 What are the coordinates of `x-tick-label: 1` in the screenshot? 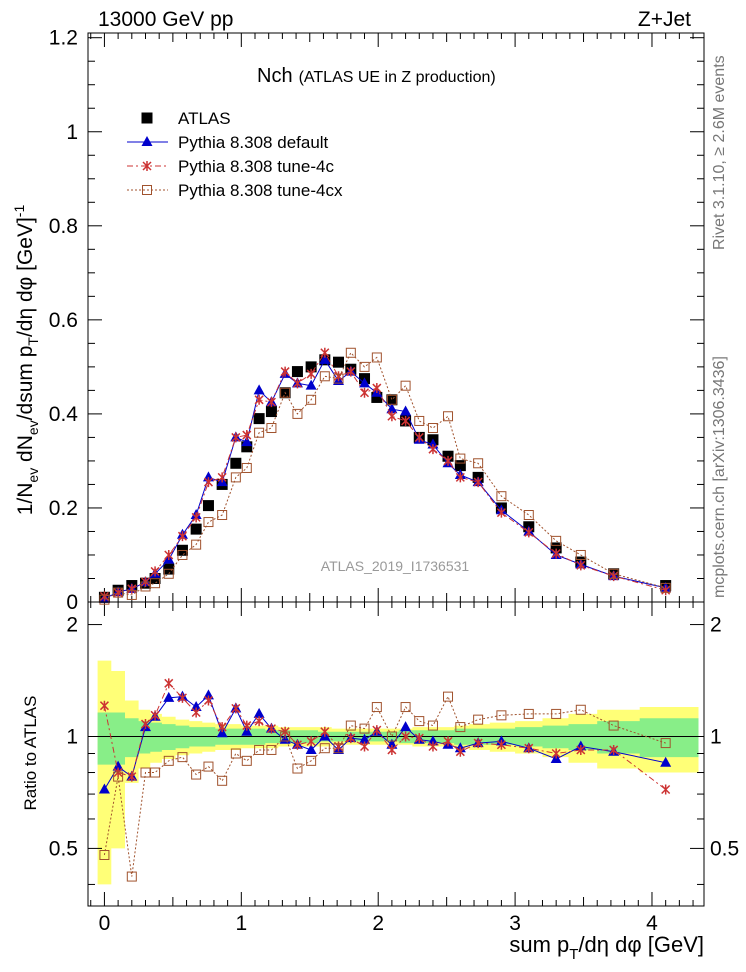 It's located at (241, 923).